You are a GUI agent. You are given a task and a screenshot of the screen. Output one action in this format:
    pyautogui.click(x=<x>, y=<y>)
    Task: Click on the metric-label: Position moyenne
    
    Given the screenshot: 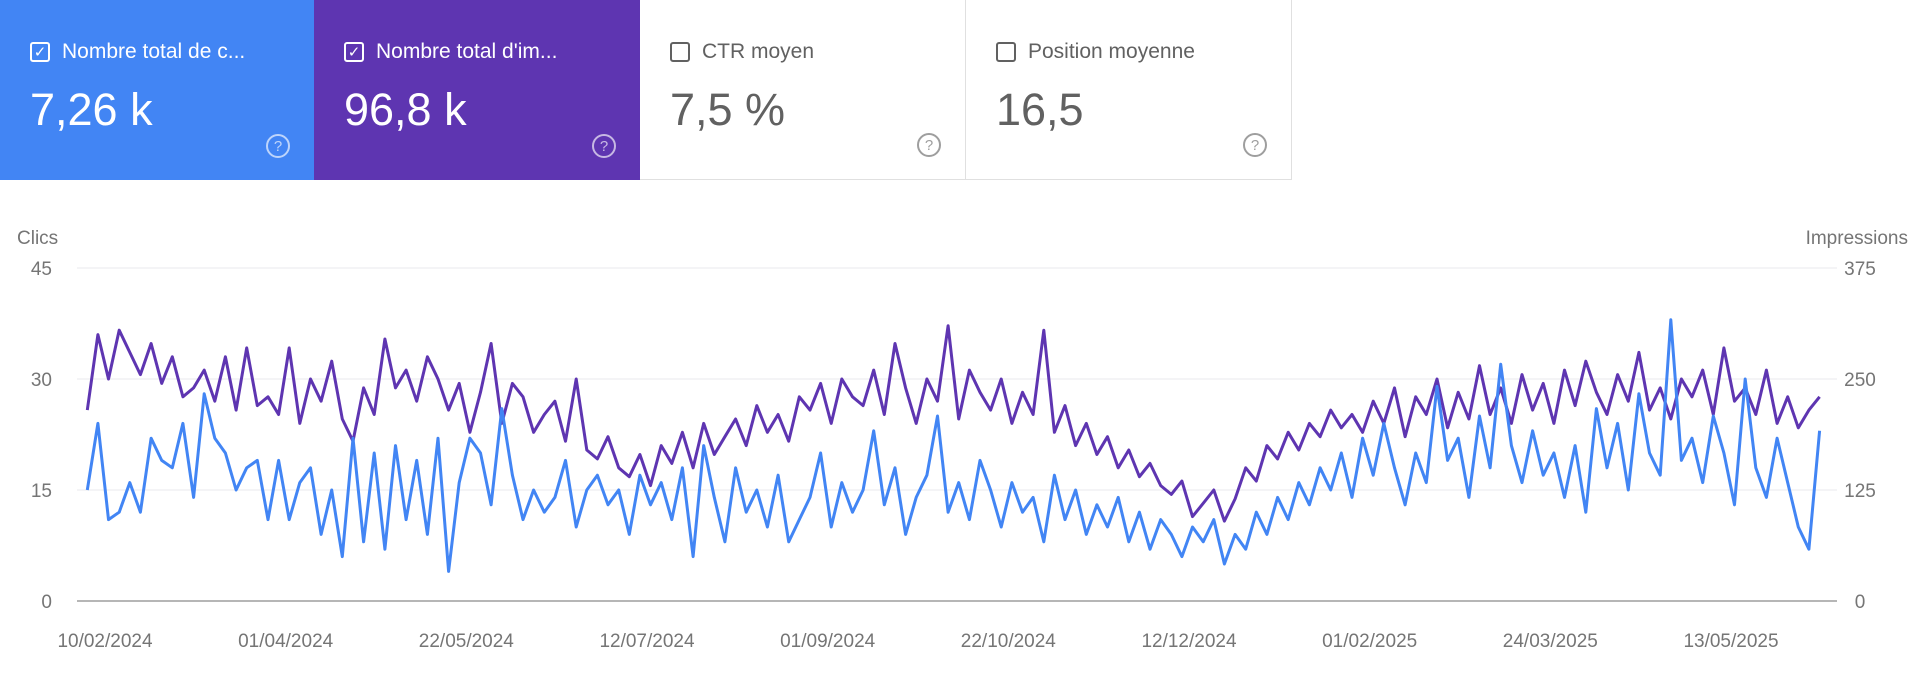 What is the action you would take?
    pyautogui.click(x=1111, y=51)
    